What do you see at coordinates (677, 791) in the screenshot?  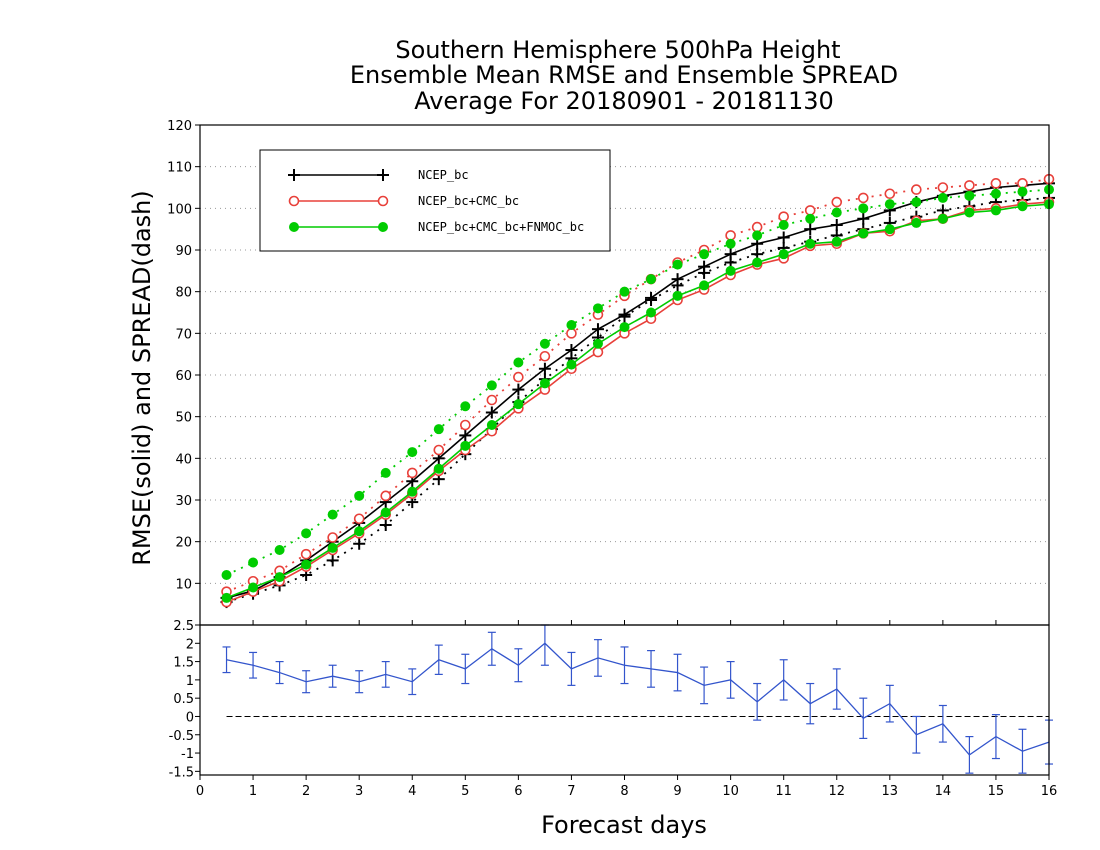 I see `x-tick-label: 9` at bounding box center [677, 791].